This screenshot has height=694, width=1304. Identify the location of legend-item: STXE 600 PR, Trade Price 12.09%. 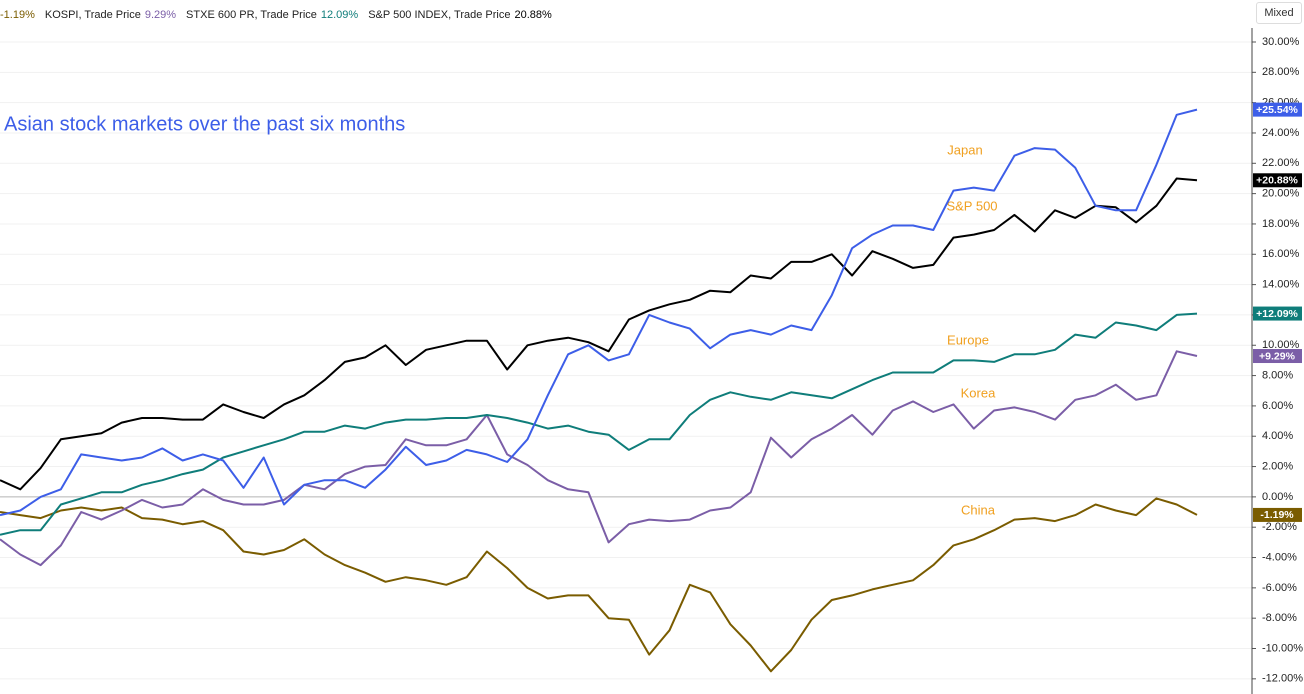
(272, 15).